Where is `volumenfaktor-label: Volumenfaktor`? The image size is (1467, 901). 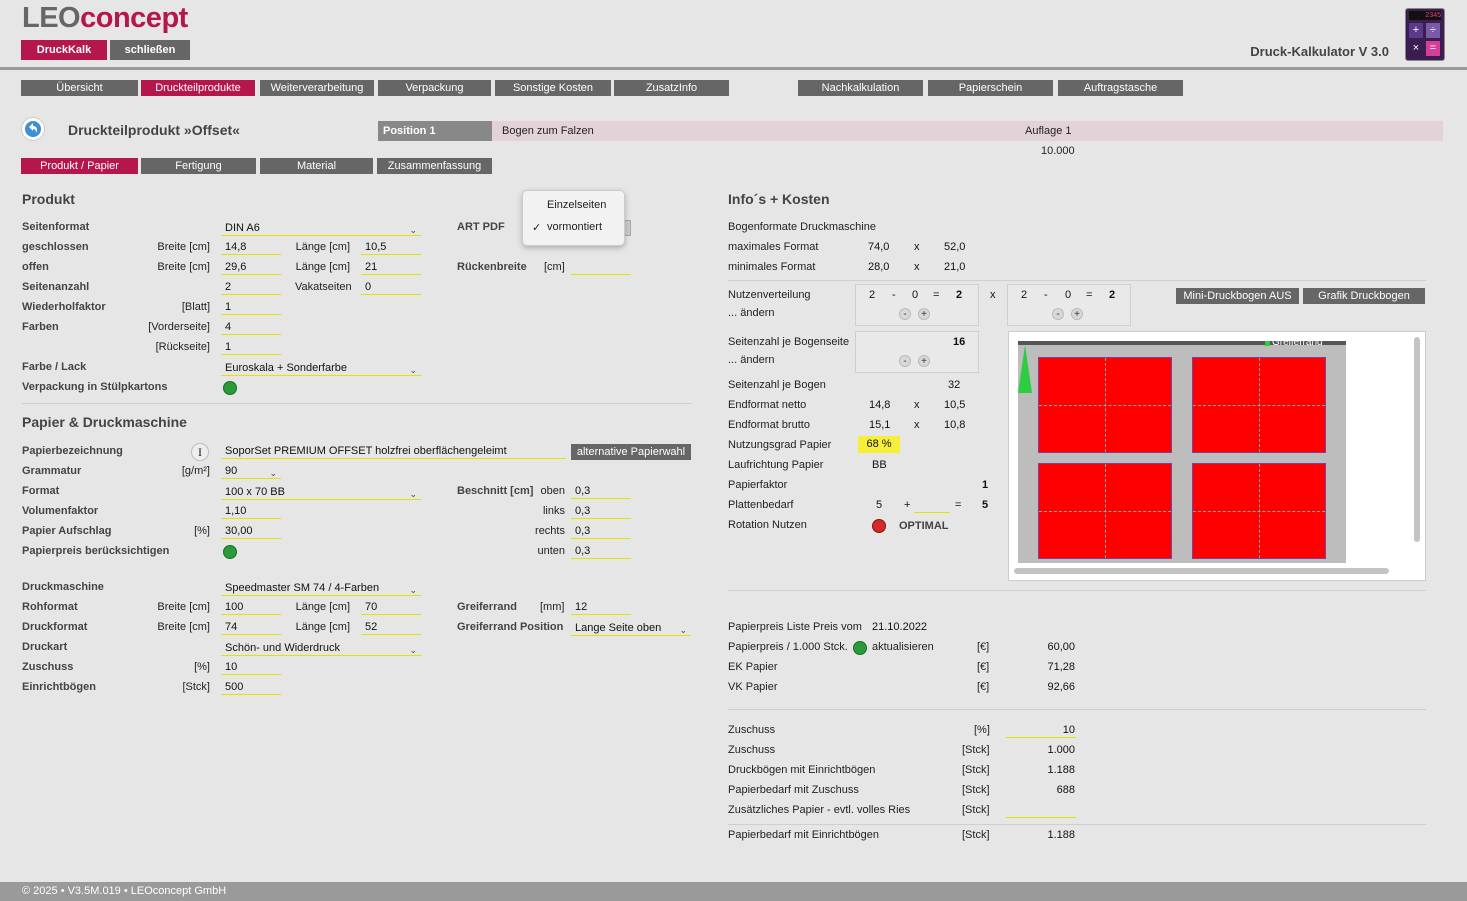 volumenfaktor-label: Volumenfaktor is located at coordinates (60, 511).